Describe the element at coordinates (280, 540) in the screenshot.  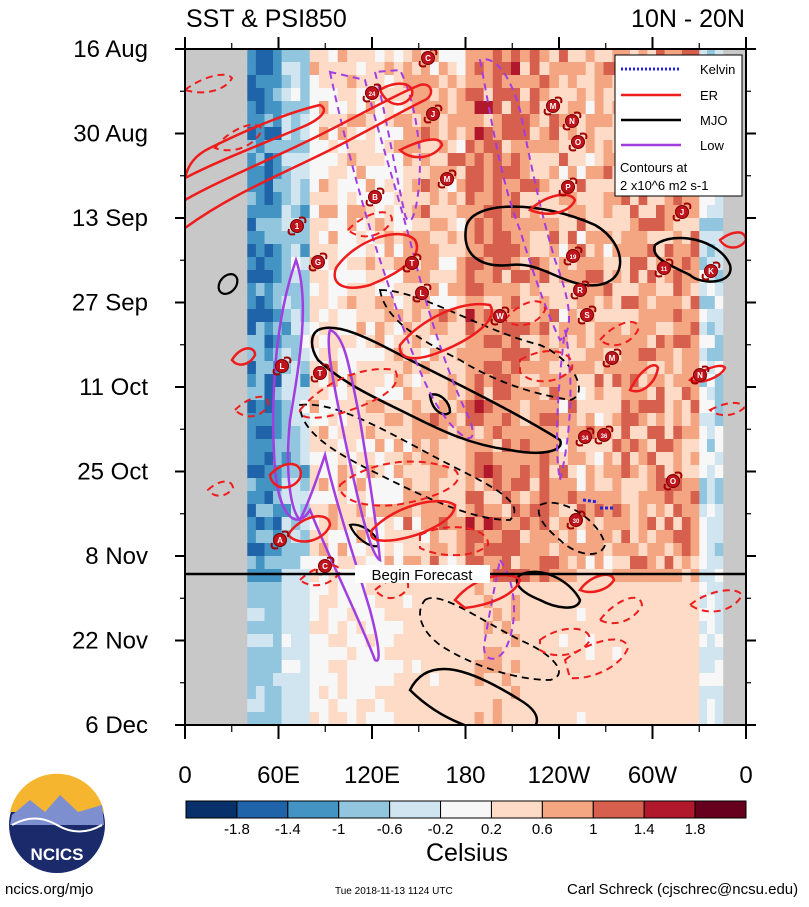
I see `storm-marker: A` at that location.